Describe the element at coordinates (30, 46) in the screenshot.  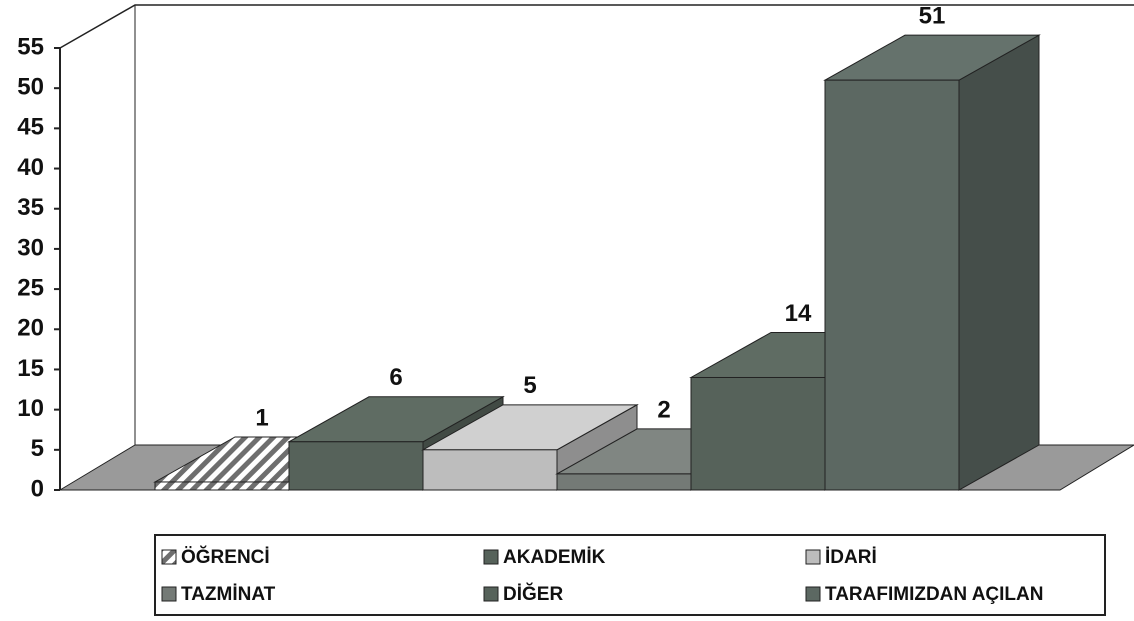
I see `y-tick-label: 55` at that location.